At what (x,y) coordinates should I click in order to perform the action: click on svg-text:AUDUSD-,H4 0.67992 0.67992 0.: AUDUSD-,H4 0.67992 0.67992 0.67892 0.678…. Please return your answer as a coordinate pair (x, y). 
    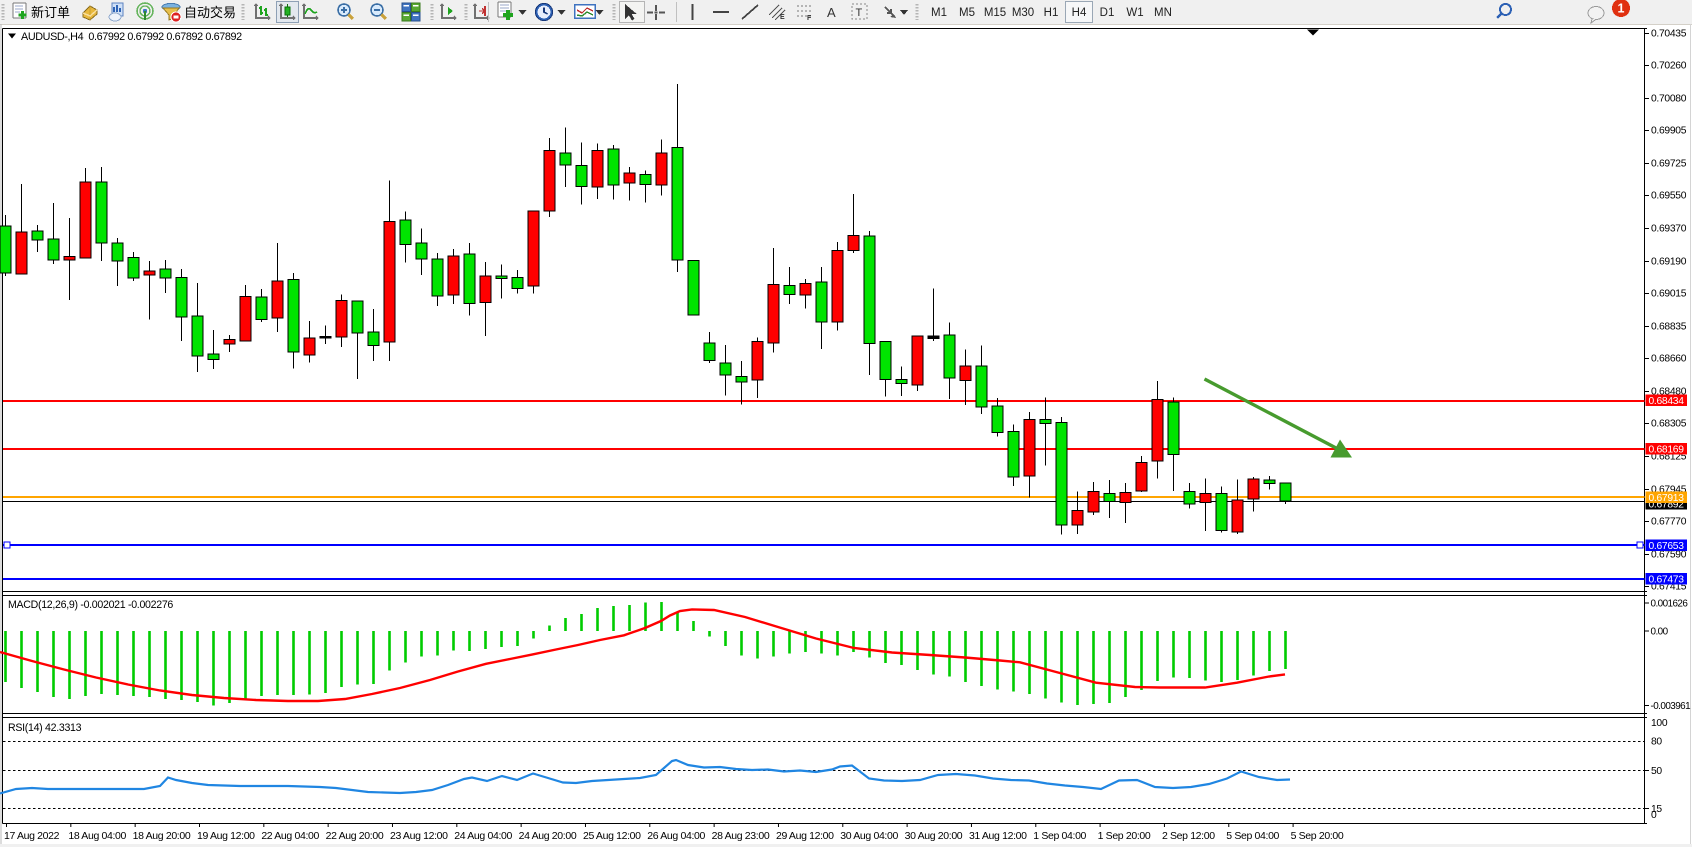
    Looking at the image, I should click on (131, 37).